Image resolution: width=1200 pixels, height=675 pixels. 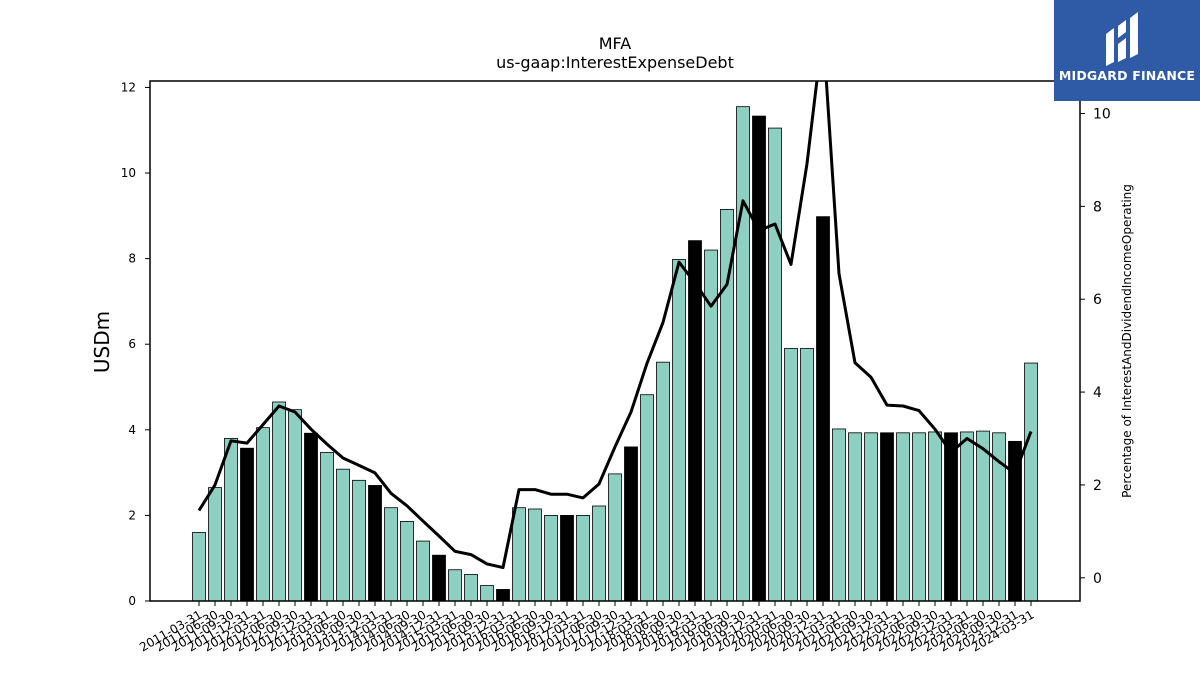 I want to click on y-tick-label: 2, so click(x=132, y=515).